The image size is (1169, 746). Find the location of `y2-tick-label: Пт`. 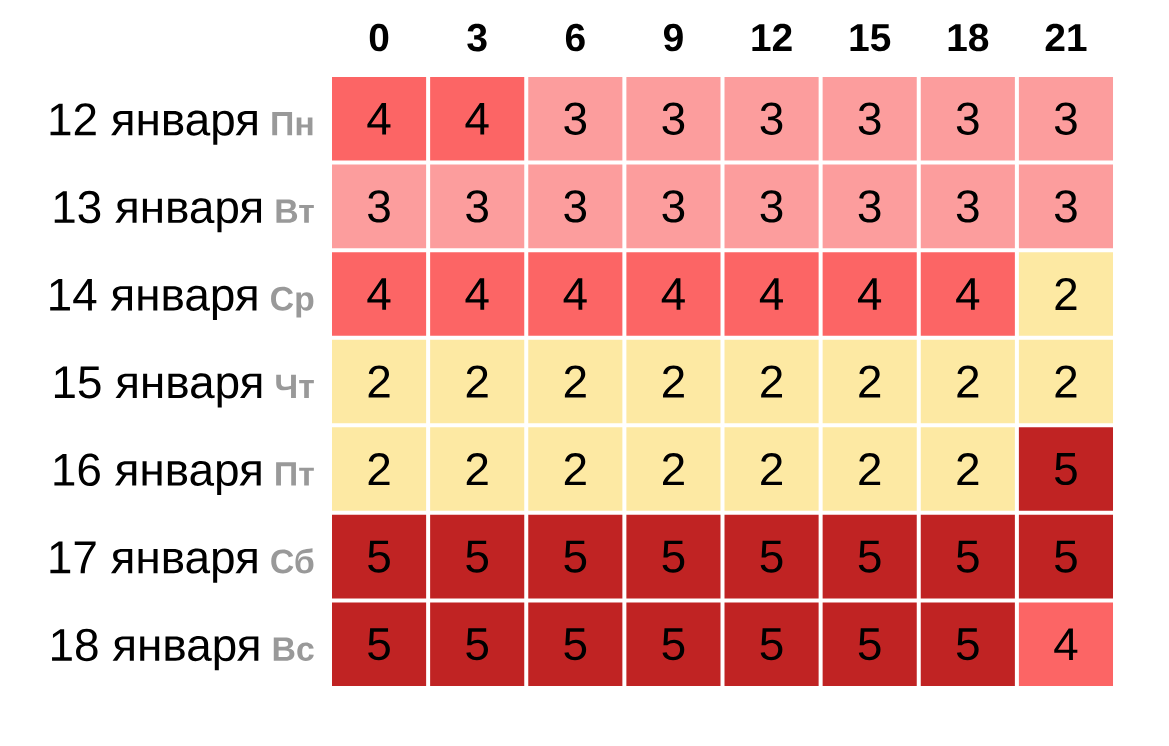

y2-tick-label: Пт is located at coordinates (295, 474).